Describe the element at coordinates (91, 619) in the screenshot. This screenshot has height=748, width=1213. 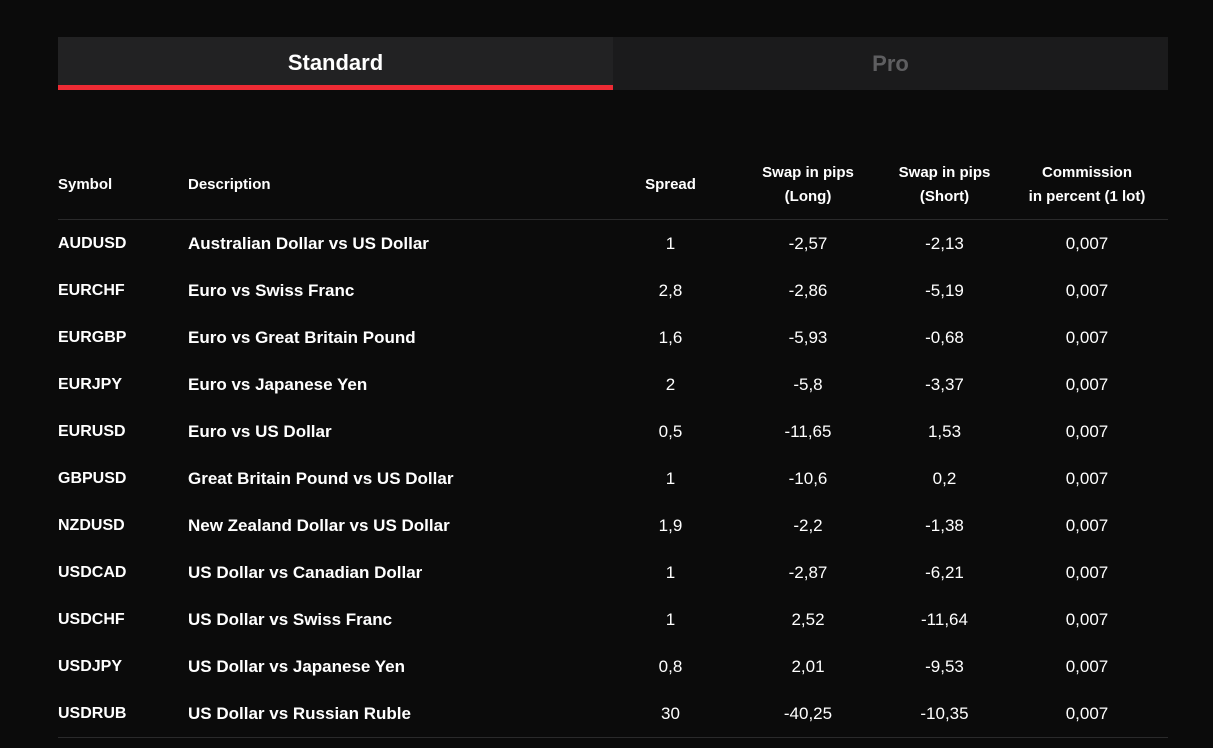
I see `cell-symbol: USDCHF` at that location.